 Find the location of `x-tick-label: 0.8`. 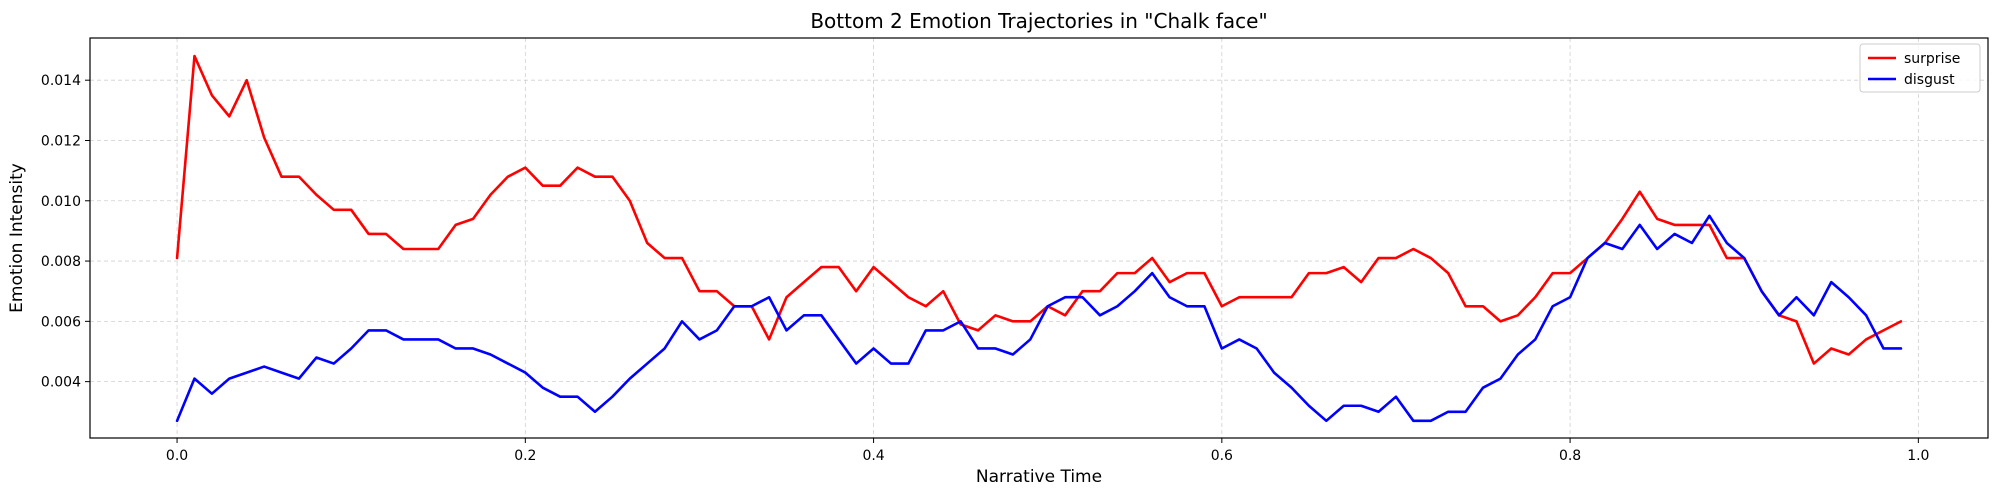

x-tick-label: 0.8 is located at coordinates (1570, 456).